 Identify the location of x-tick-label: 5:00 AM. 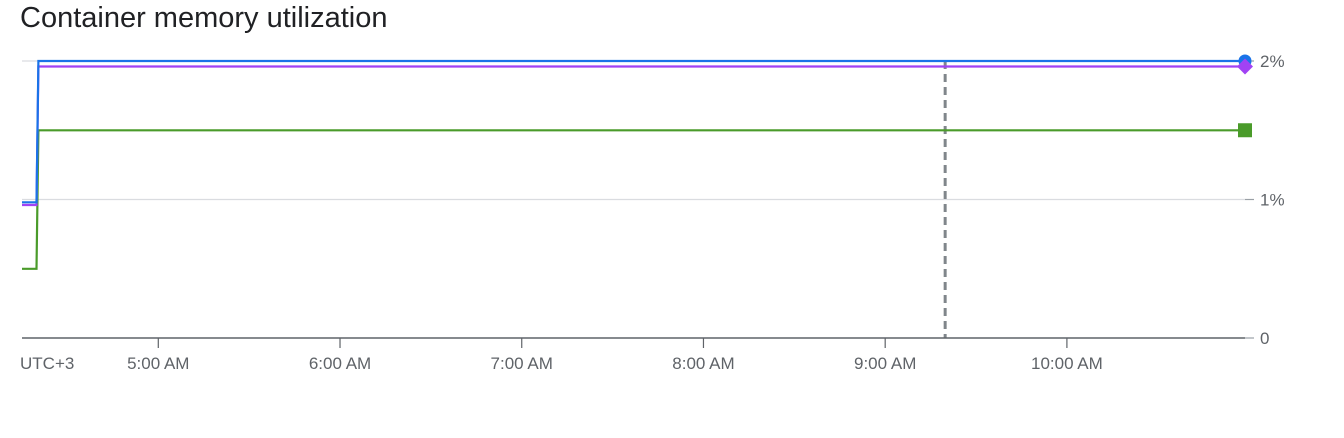
(158, 363).